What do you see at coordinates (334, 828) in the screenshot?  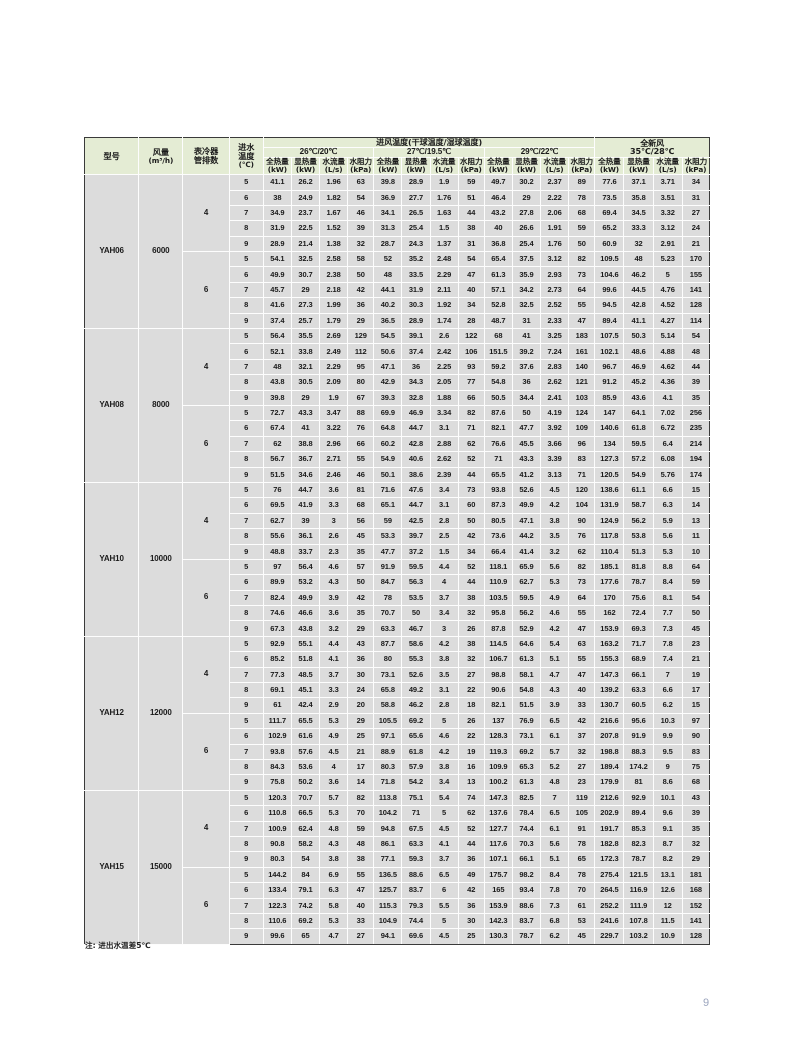 I see `cell-cond26-water-flow: 4.8` at bounding box center [334, 828].